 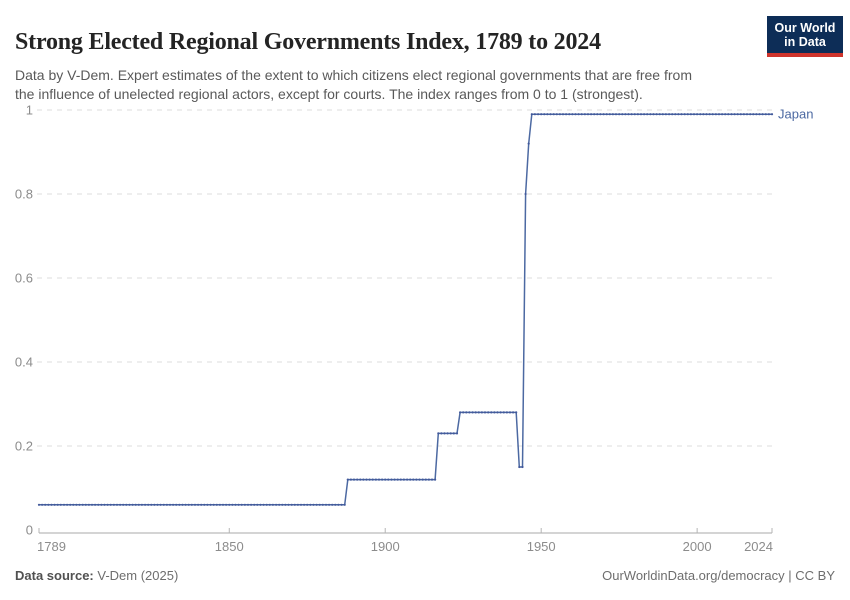 What do you see at coordinates (795, 114) in the screenshot?
I see `series-label-japan: Japan` at bounding box center [795, 114].